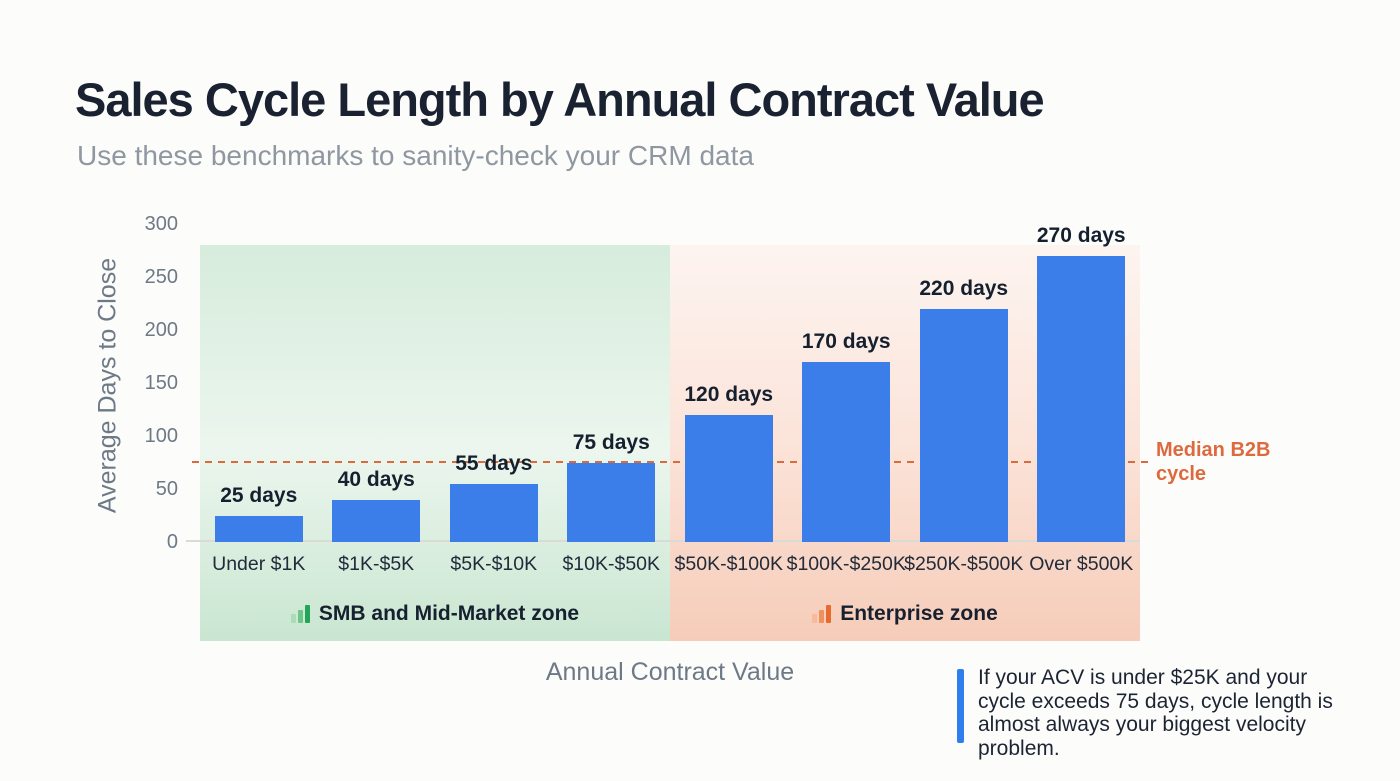 The height and width of the screenshot is (781, 1400). Describe the element at coordinates (449, 613) in the screenshot. I see `zone-label-text: SMB and Mid-Market zone` at that location.